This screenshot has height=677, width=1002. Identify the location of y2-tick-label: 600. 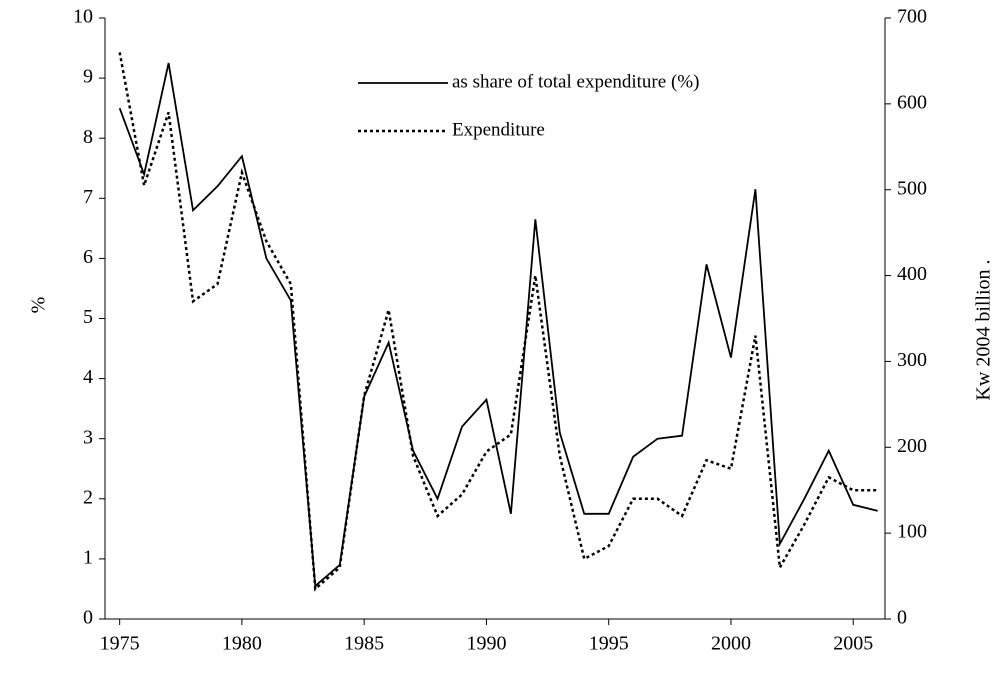
(912, 102).